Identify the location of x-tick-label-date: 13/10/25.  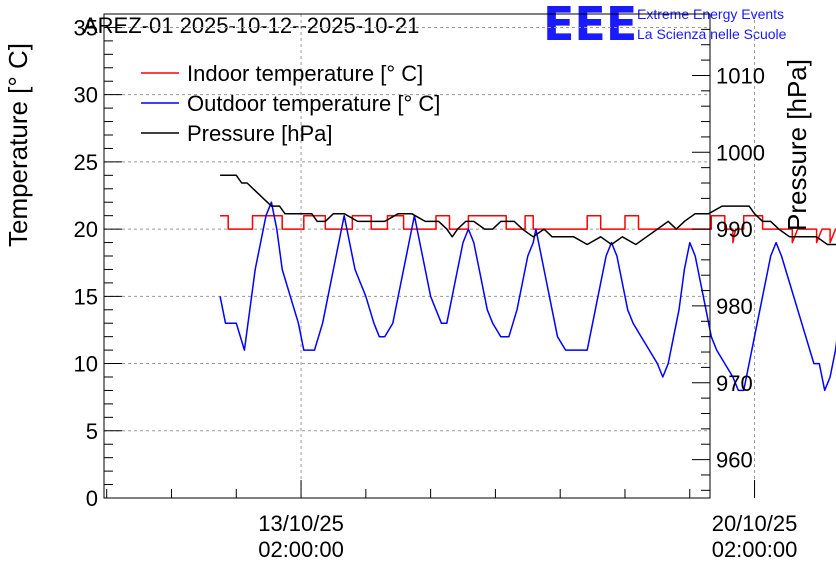
(301, 523).